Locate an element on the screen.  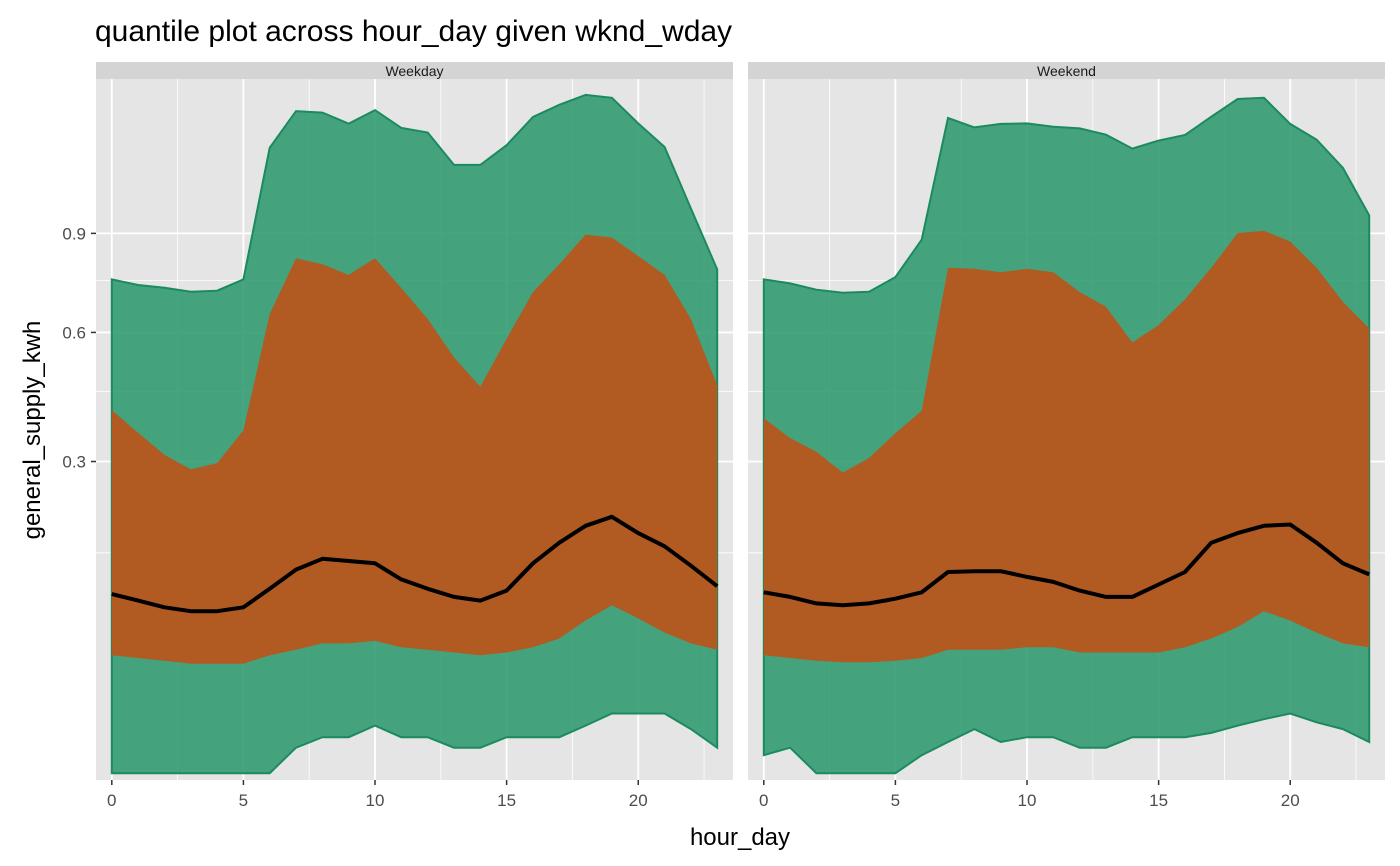
y-tick-label: 0.9 is located at coordinates (74, 233).